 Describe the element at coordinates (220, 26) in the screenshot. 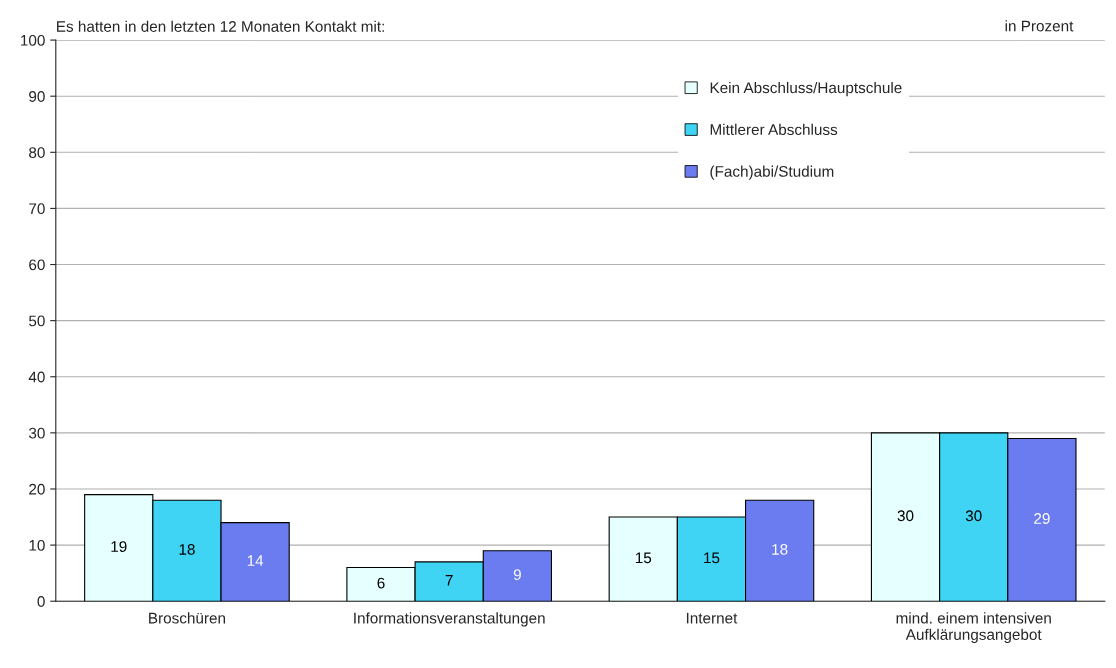

I see `chart-title: Es hatten in den letzten 12 Monaten Kontakt mit:` at that location.